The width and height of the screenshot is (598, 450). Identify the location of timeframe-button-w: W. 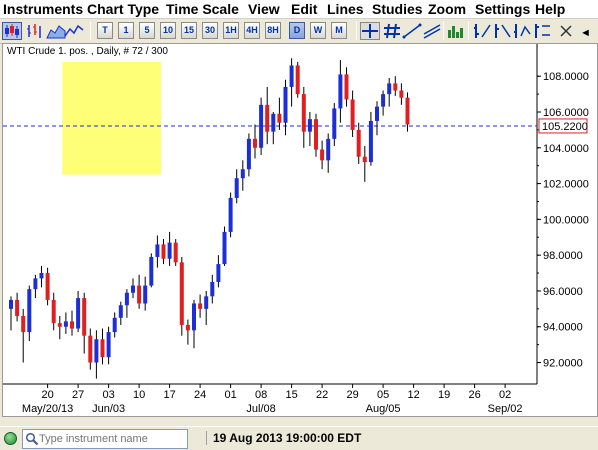
(318, 30).